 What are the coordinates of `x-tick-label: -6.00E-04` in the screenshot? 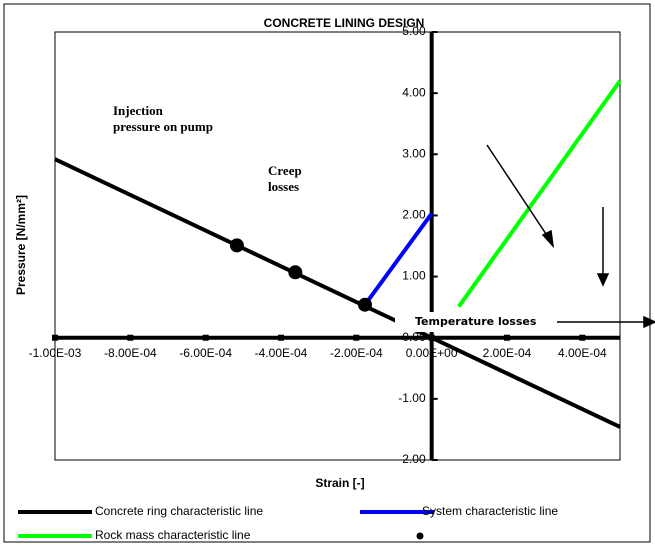 It's located at (205, 353).